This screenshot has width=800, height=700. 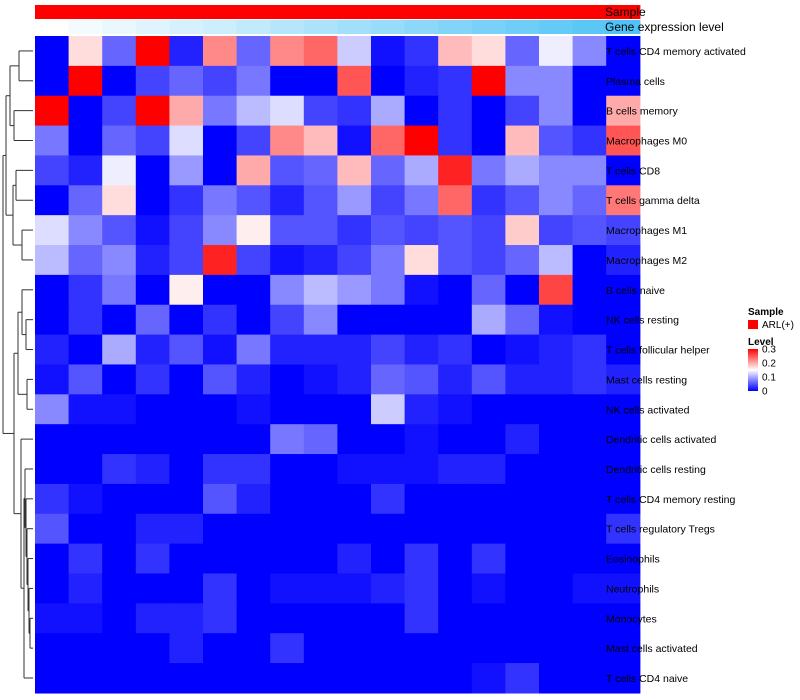 I want to click on expression-annotation-cell, so click(x=354, y=27).